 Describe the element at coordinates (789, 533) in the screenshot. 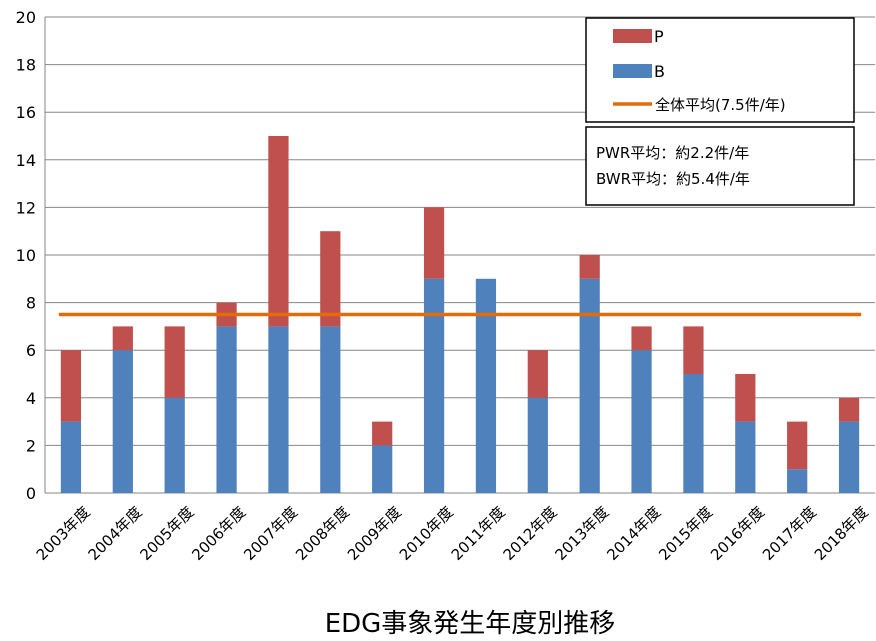

I see `x-tick-label: 2017年度` at that location.